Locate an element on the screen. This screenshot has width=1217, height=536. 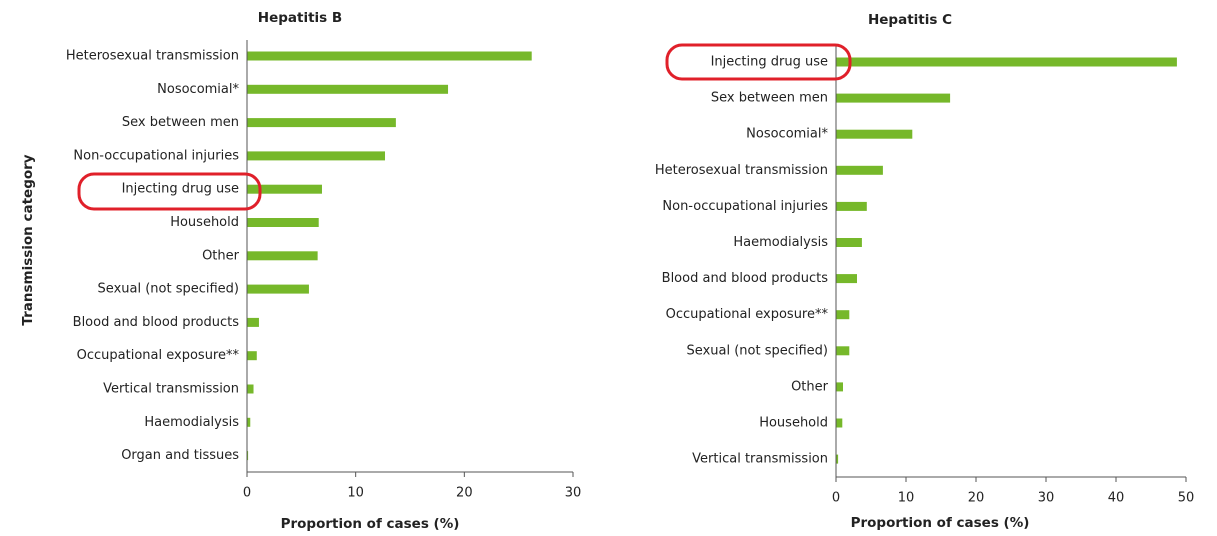
x-tick-label: 50 is located at coordinates (1186, 498).